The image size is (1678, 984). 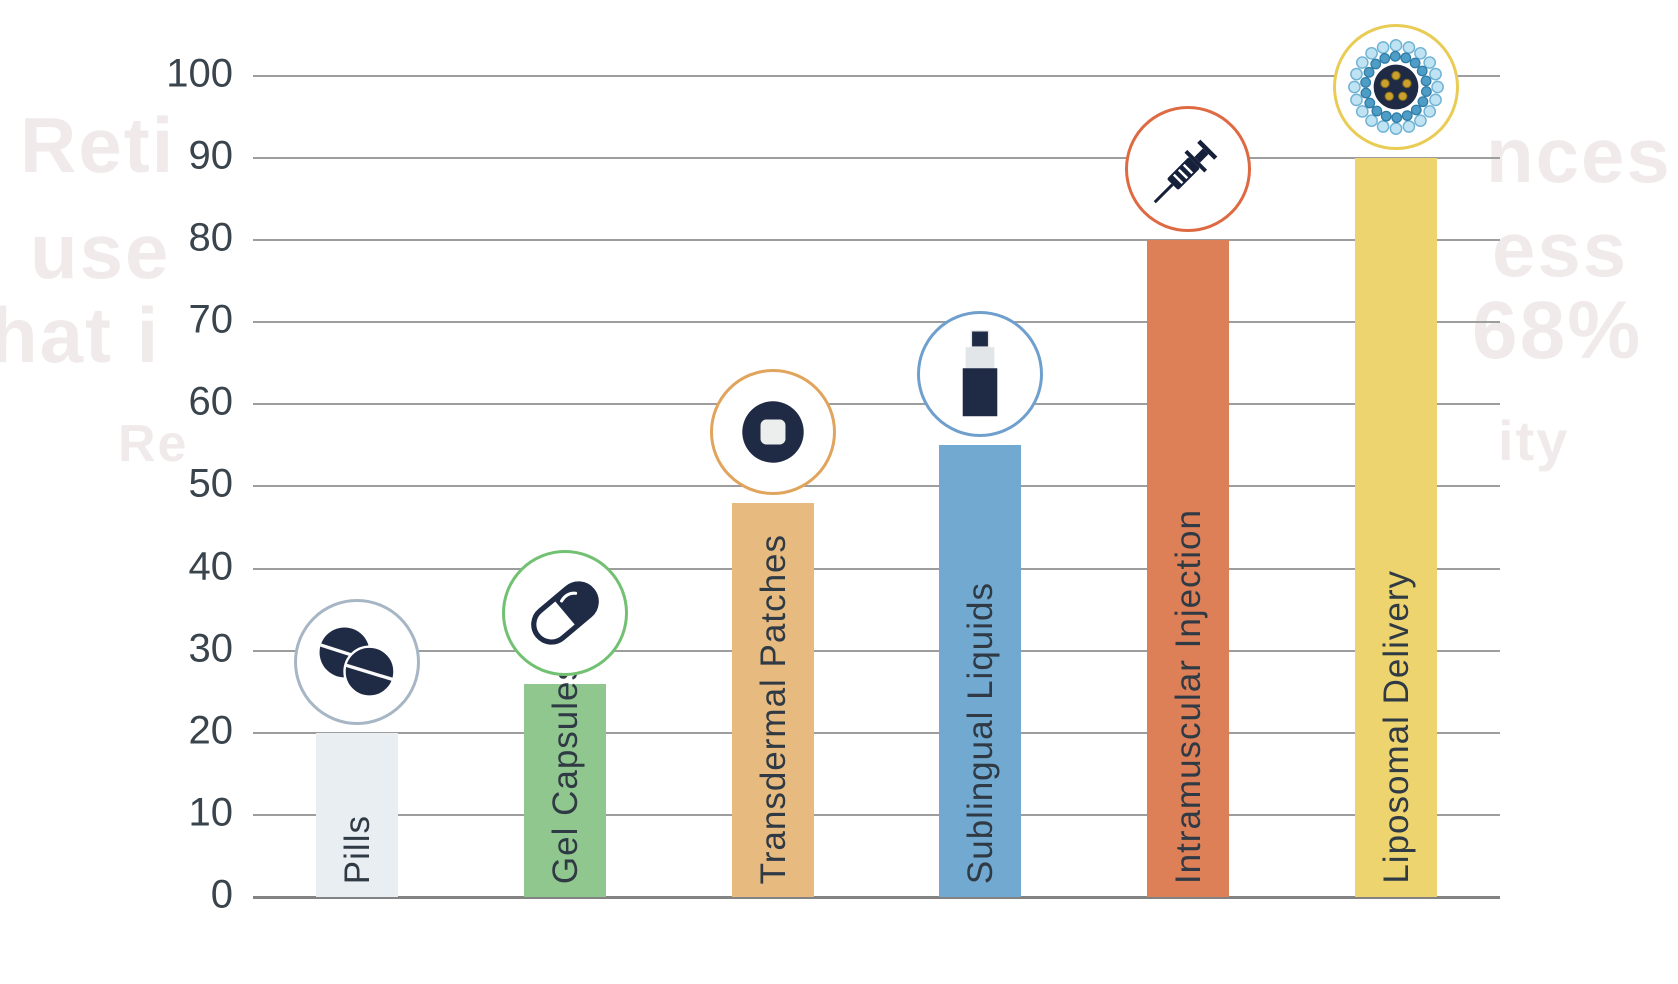 I want to click on bar-label: Intramuscular Injection, so click(x=1188, y=696).